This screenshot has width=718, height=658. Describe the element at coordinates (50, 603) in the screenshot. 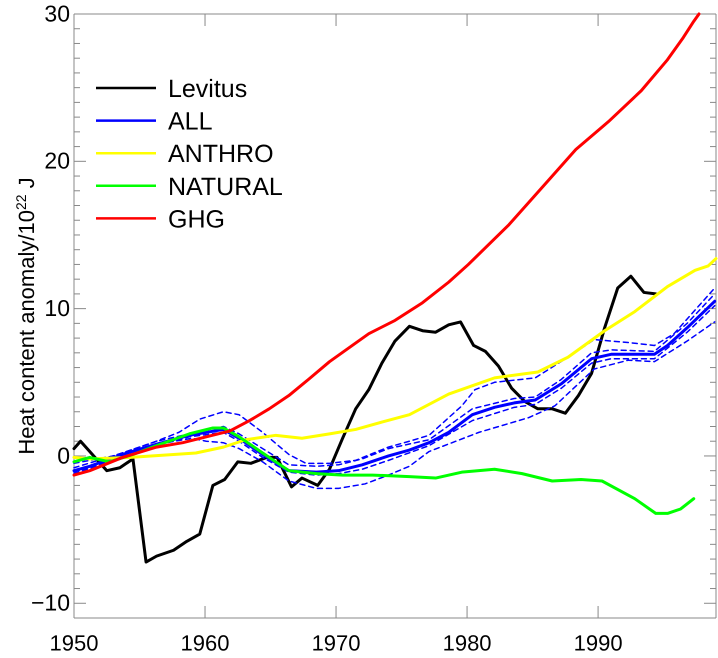

I see `y-tick-label: −10` at that location.